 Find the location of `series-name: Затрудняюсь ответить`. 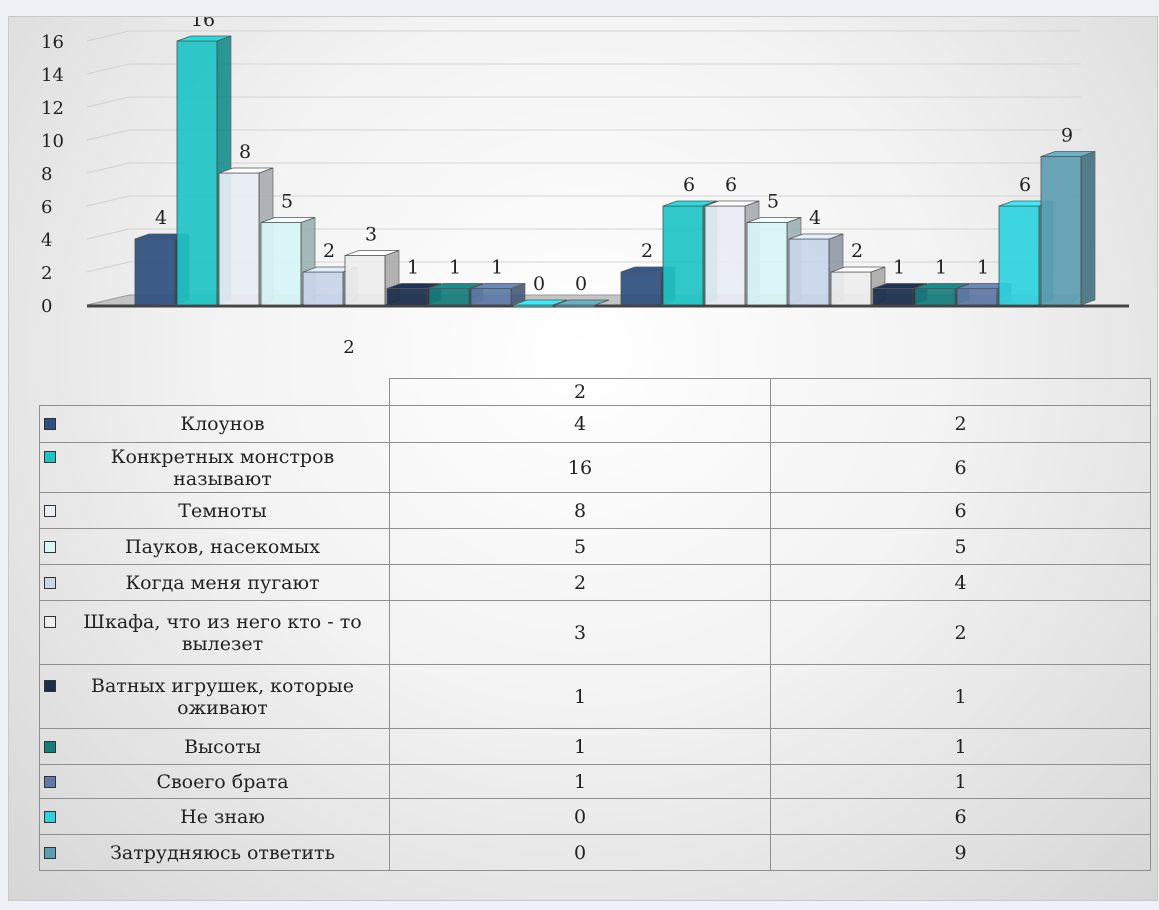

series-name: Затрудняюсь ответить is located at coordinates (222, 852).